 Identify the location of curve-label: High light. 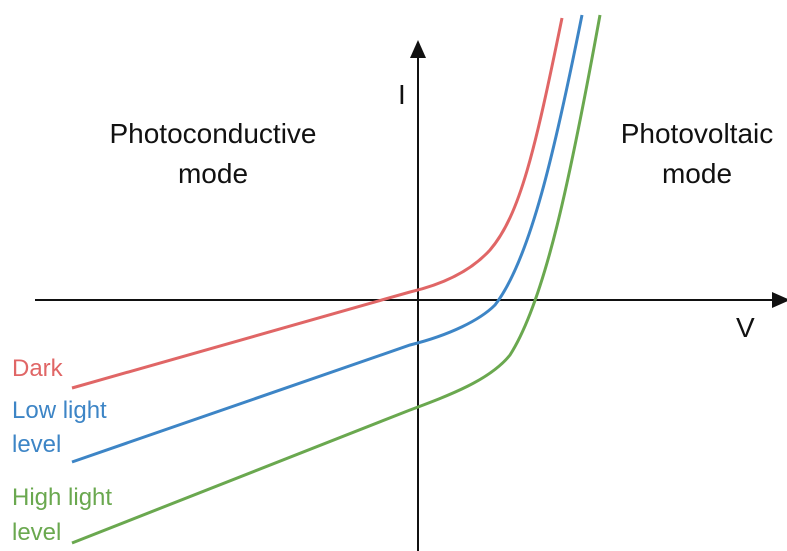
(62, 497).